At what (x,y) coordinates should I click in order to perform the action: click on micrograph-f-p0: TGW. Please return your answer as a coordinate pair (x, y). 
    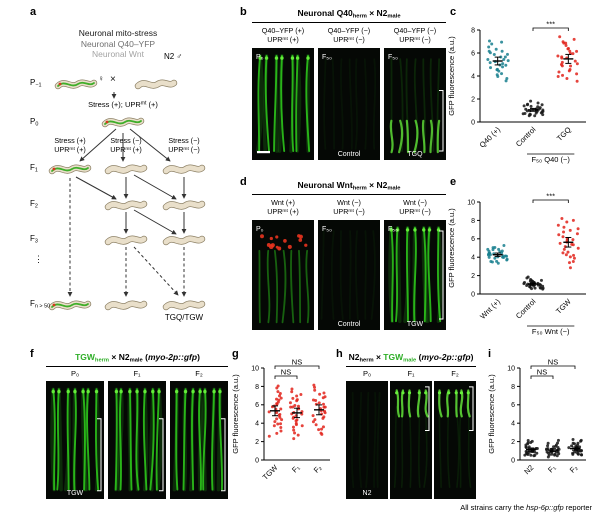
    Looking at the image, I should click on (75, 440).